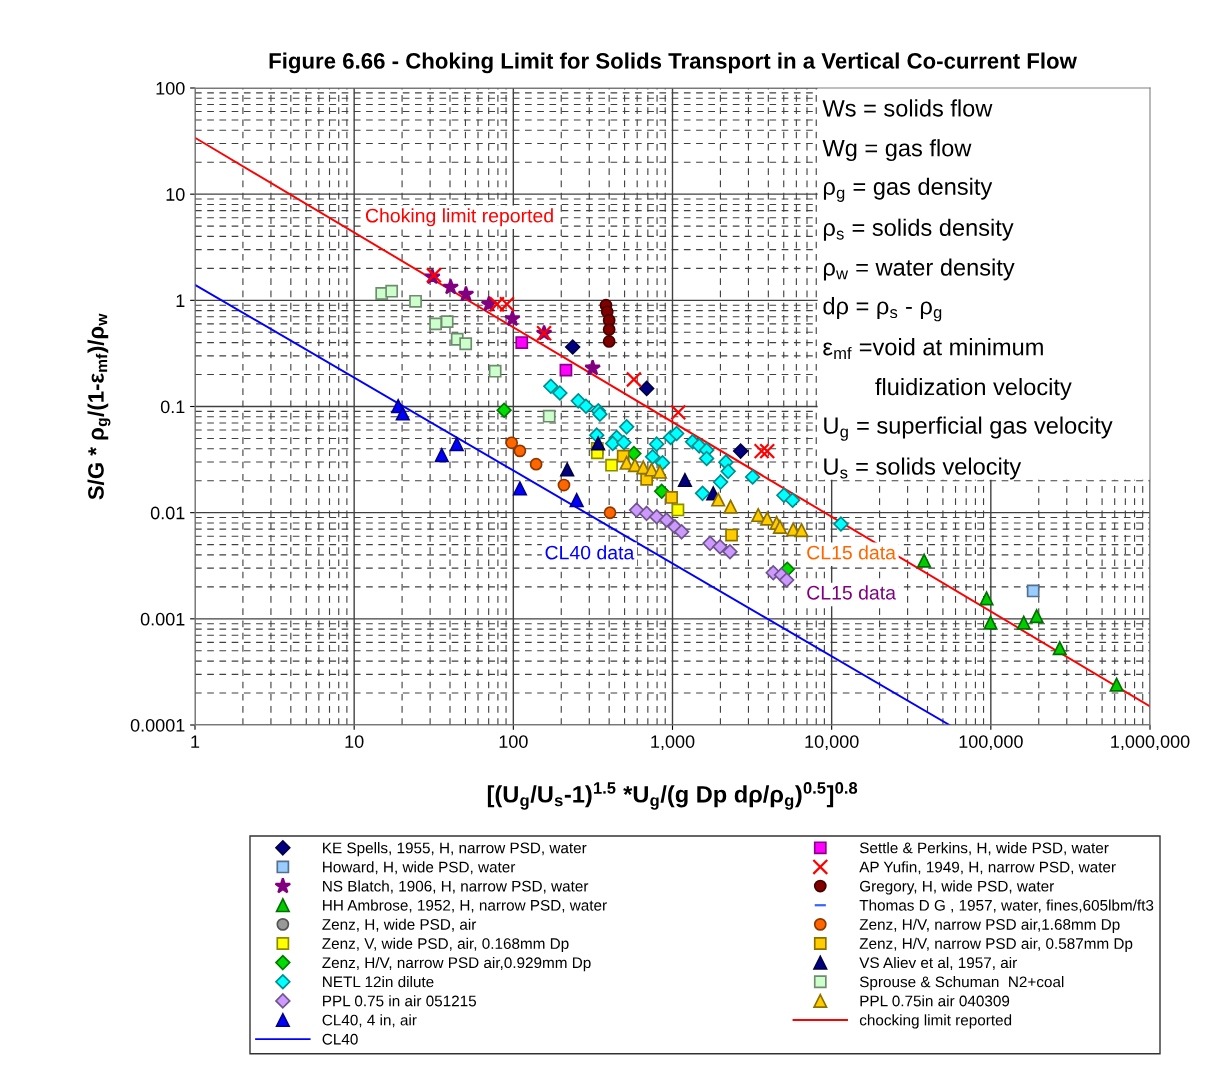 This screenshot has width=1225, height=1069. What do you see at coordinates (513, 741) in the screenshot?
I see `x-tick-label: 100` at bounding box center [513, 741].